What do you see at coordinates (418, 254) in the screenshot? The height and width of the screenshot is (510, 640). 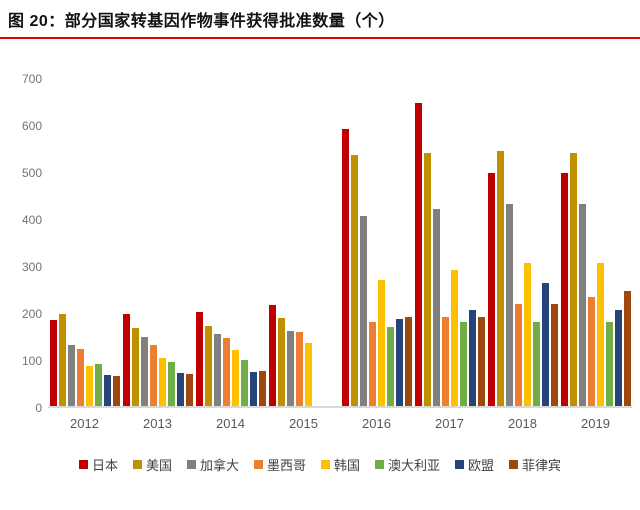 I see `bar-japan-2017` at bounding box center [418, 254].